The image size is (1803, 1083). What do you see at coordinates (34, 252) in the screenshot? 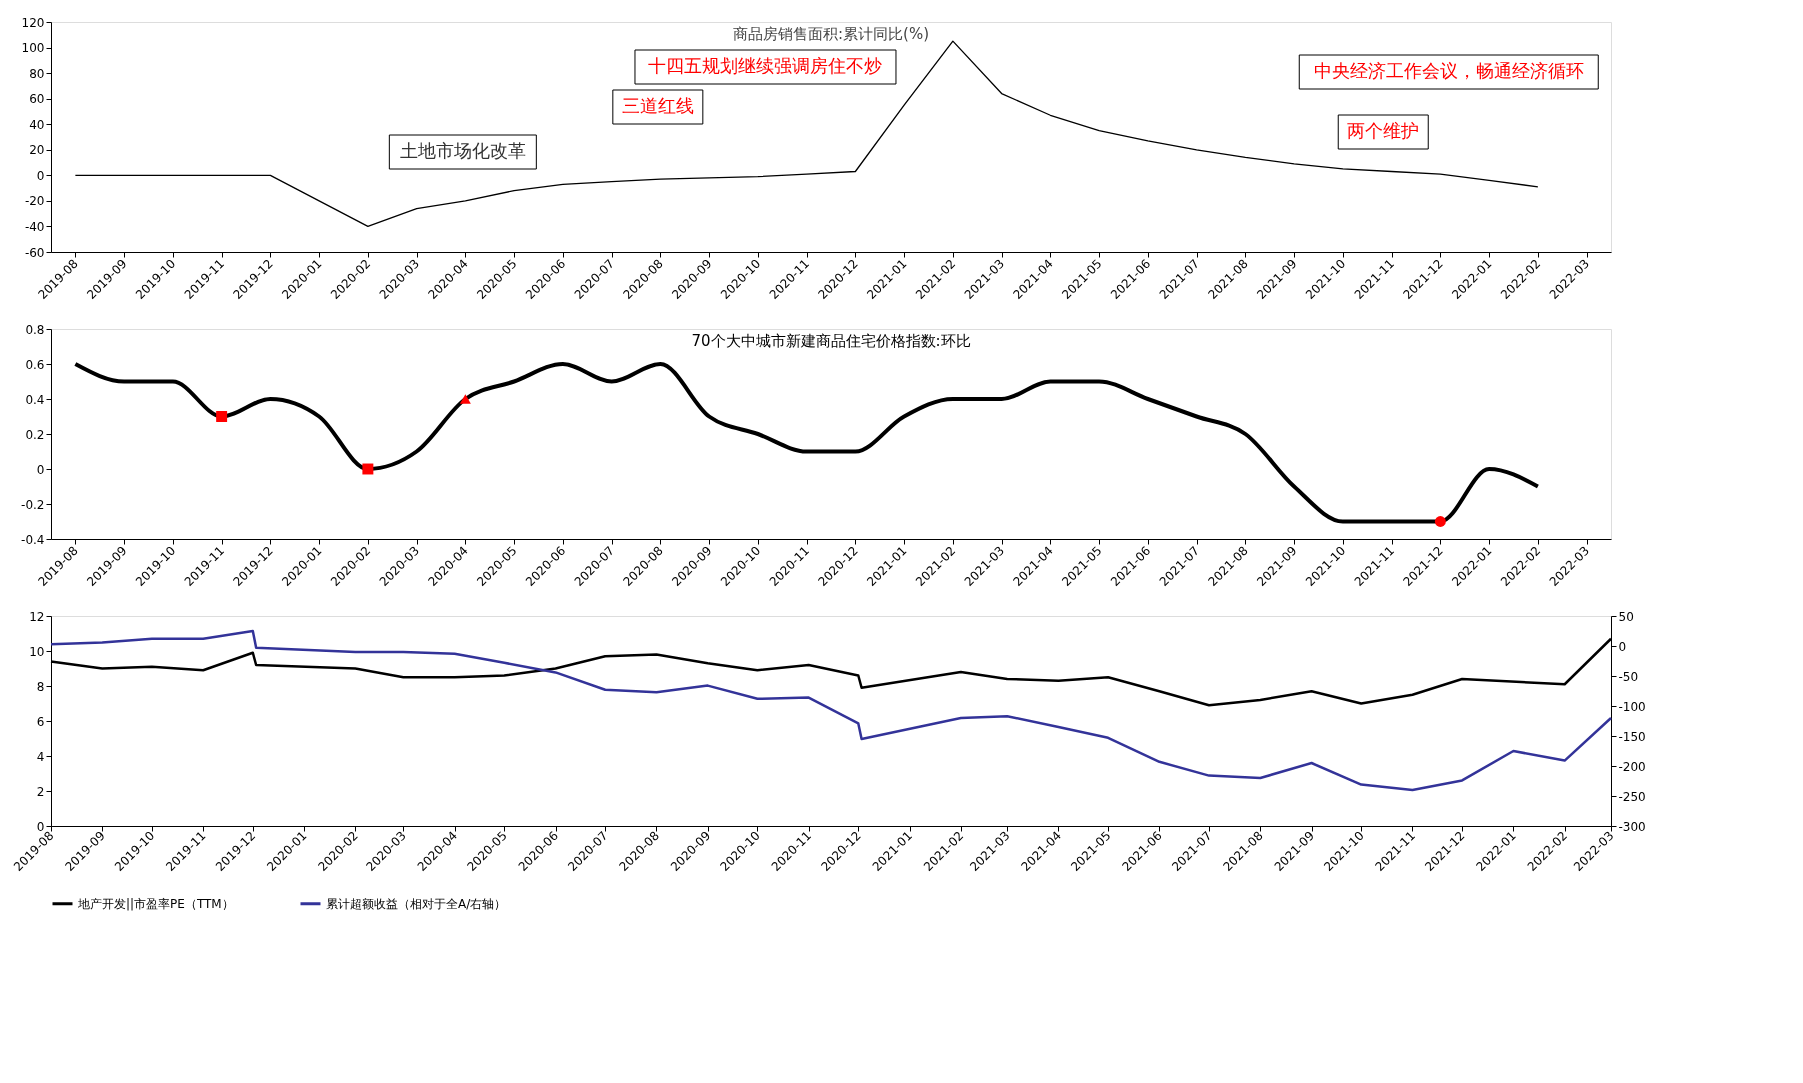
I see `y-tick-label: -60` at bounding box center [34, 252].